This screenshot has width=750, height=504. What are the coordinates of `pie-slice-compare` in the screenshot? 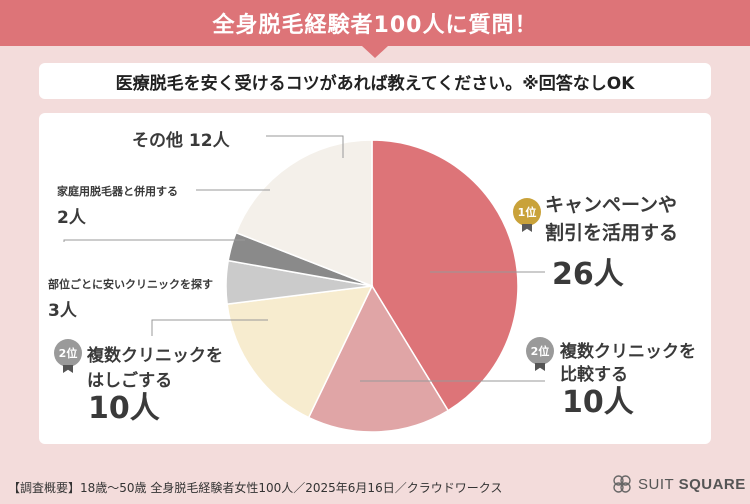 It's located at (378, 358).